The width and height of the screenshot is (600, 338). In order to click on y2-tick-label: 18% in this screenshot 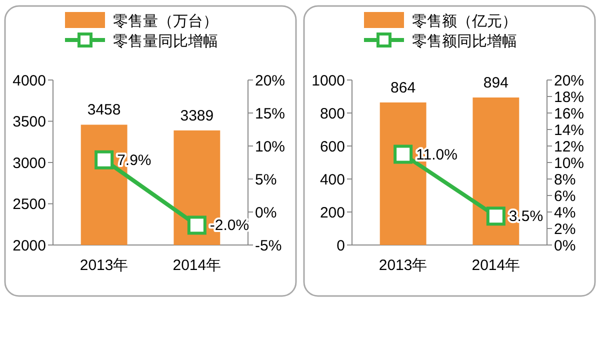, I will do `click(569, 97)`.